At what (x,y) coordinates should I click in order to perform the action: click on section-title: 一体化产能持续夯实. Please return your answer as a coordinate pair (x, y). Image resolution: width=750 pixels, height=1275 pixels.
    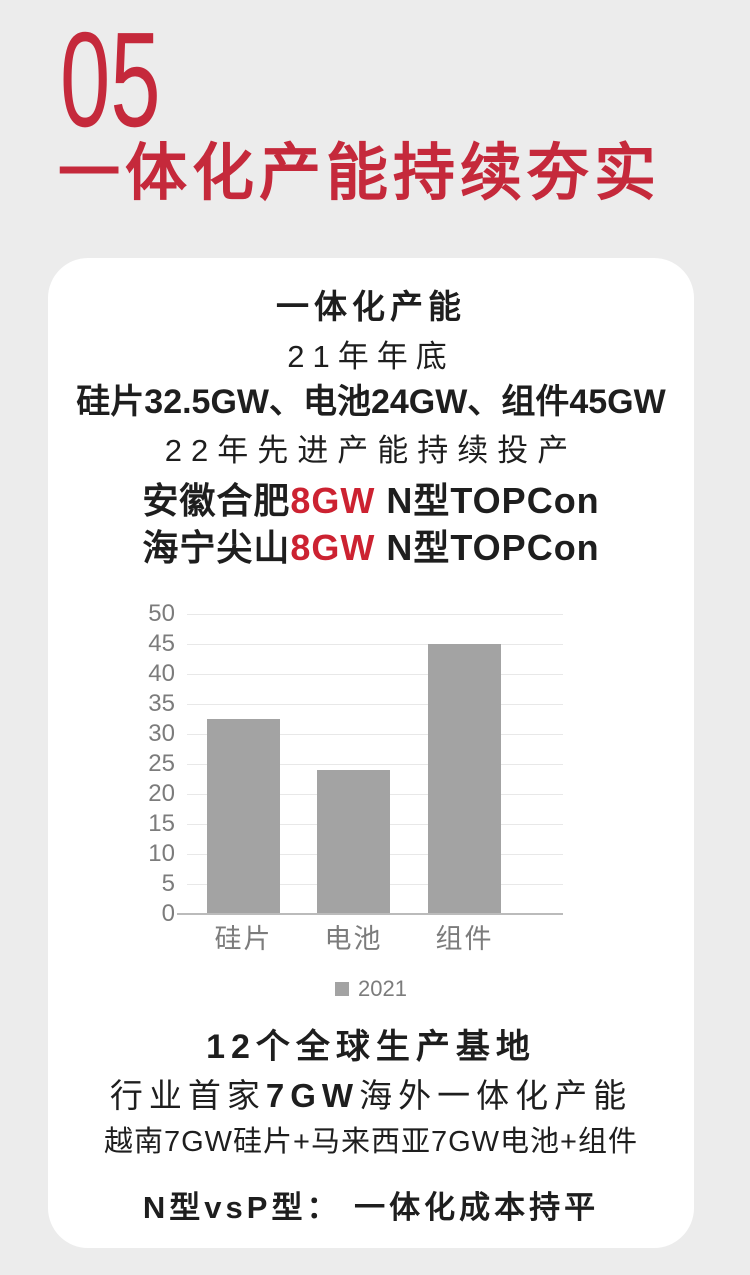
    Looking at the image, I should click on (360, 173).